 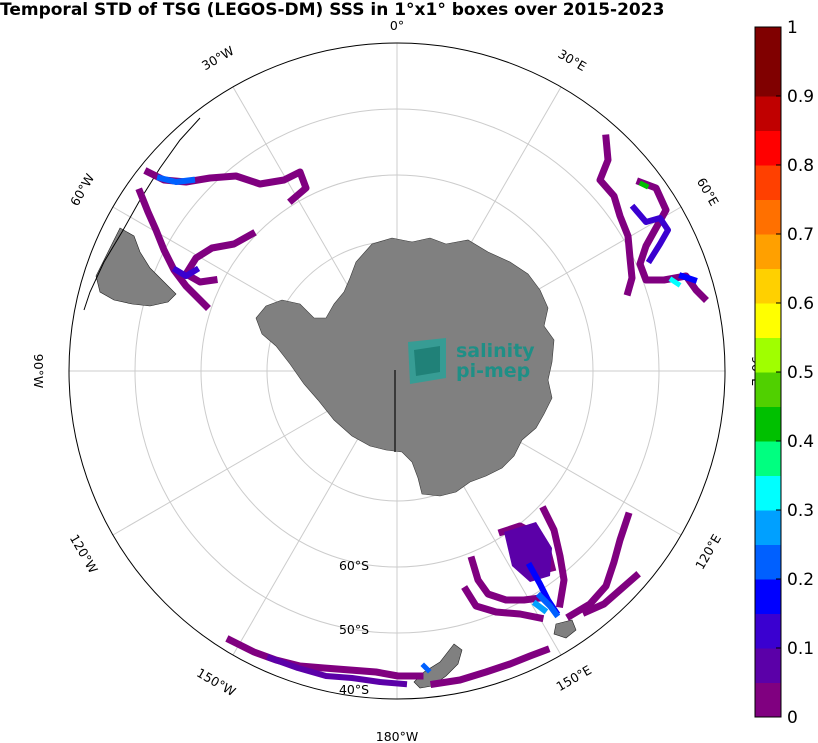 I want to click on colorbar-tick-label: 0.2, so click(x=800, y=580).